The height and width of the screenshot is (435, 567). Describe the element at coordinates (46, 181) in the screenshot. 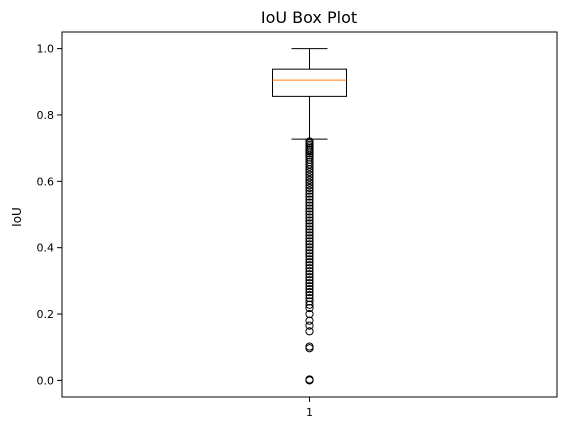

I see `y-tick-label: 0.6` at that location.